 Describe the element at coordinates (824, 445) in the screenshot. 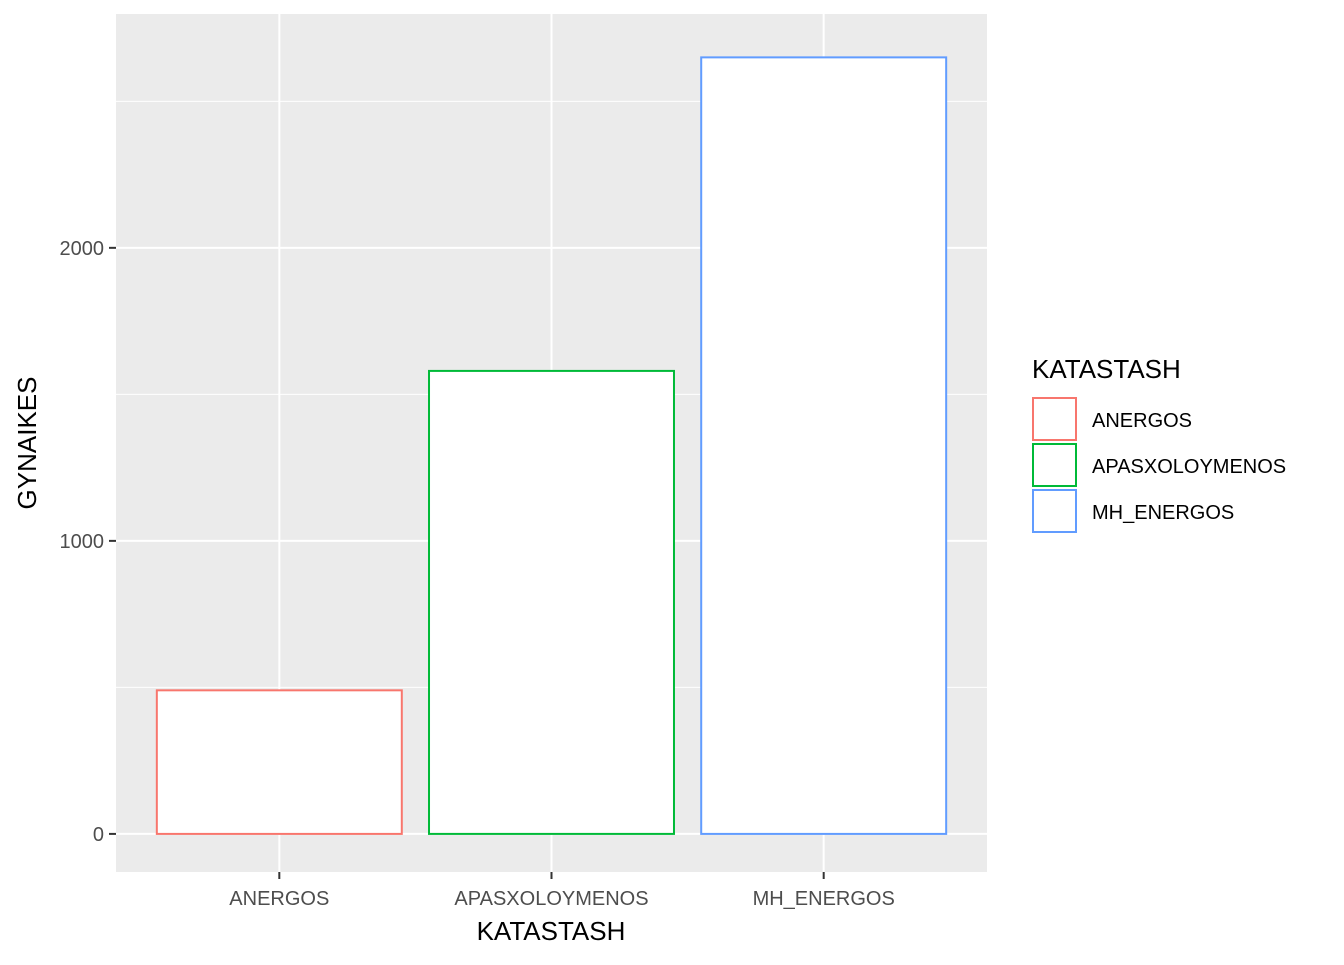

I see `bar-mh-energos` at that location.